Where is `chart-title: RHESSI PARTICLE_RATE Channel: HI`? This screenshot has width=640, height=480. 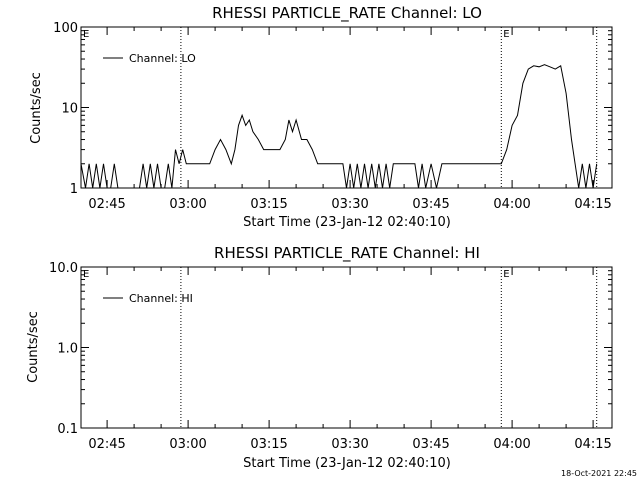
chart-title: RHESSI PARTICLE_RATE Channel: HI is located at coordinates (347, 253).